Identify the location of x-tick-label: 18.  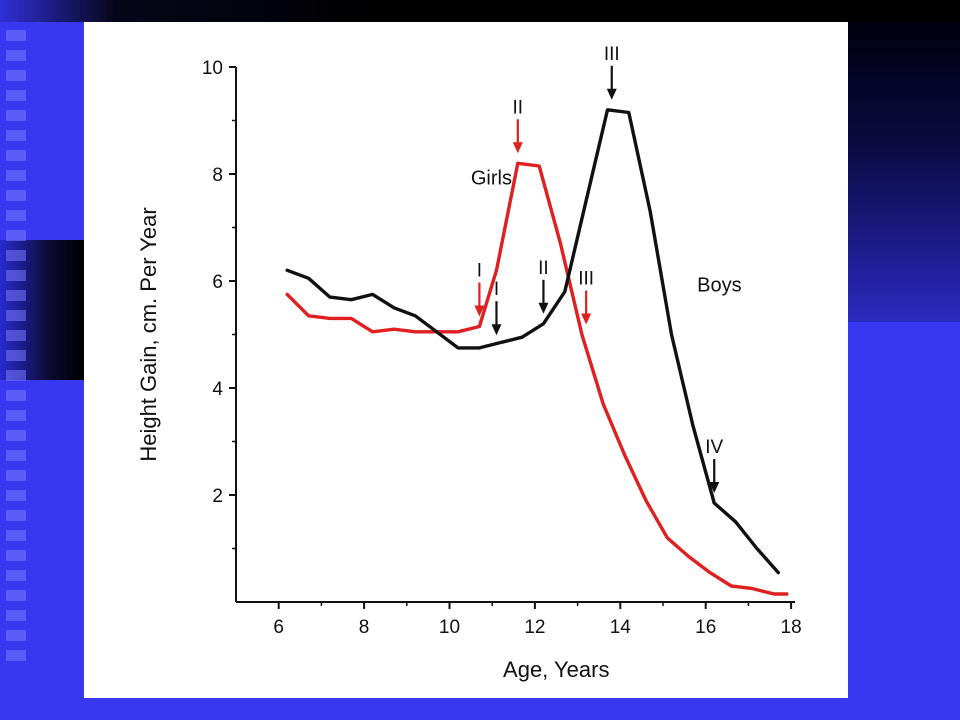
(791, 627).